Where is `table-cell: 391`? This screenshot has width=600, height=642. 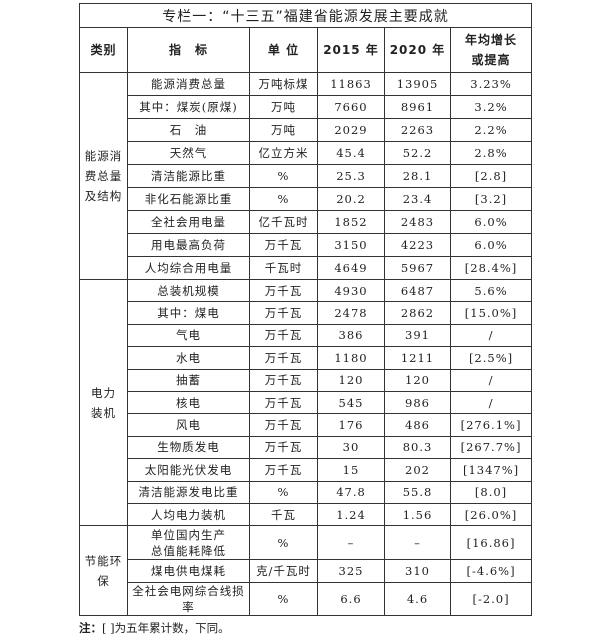
table-cell: 391 is located at coordinates (417, 335).